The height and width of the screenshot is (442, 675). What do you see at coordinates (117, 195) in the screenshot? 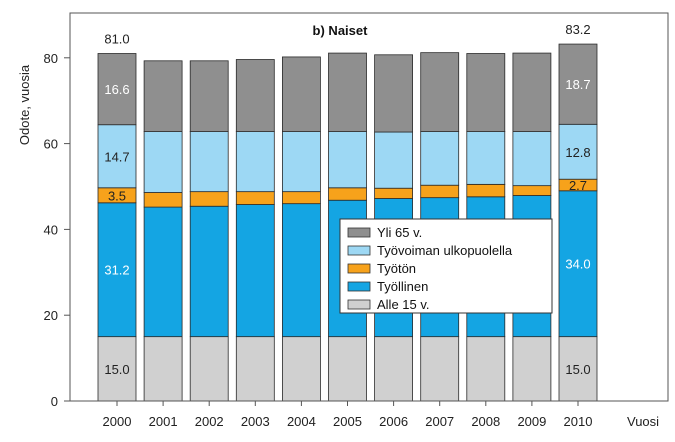
I see `data-label-tyoton-2000: 3.5` at bounding box center [117, 195].